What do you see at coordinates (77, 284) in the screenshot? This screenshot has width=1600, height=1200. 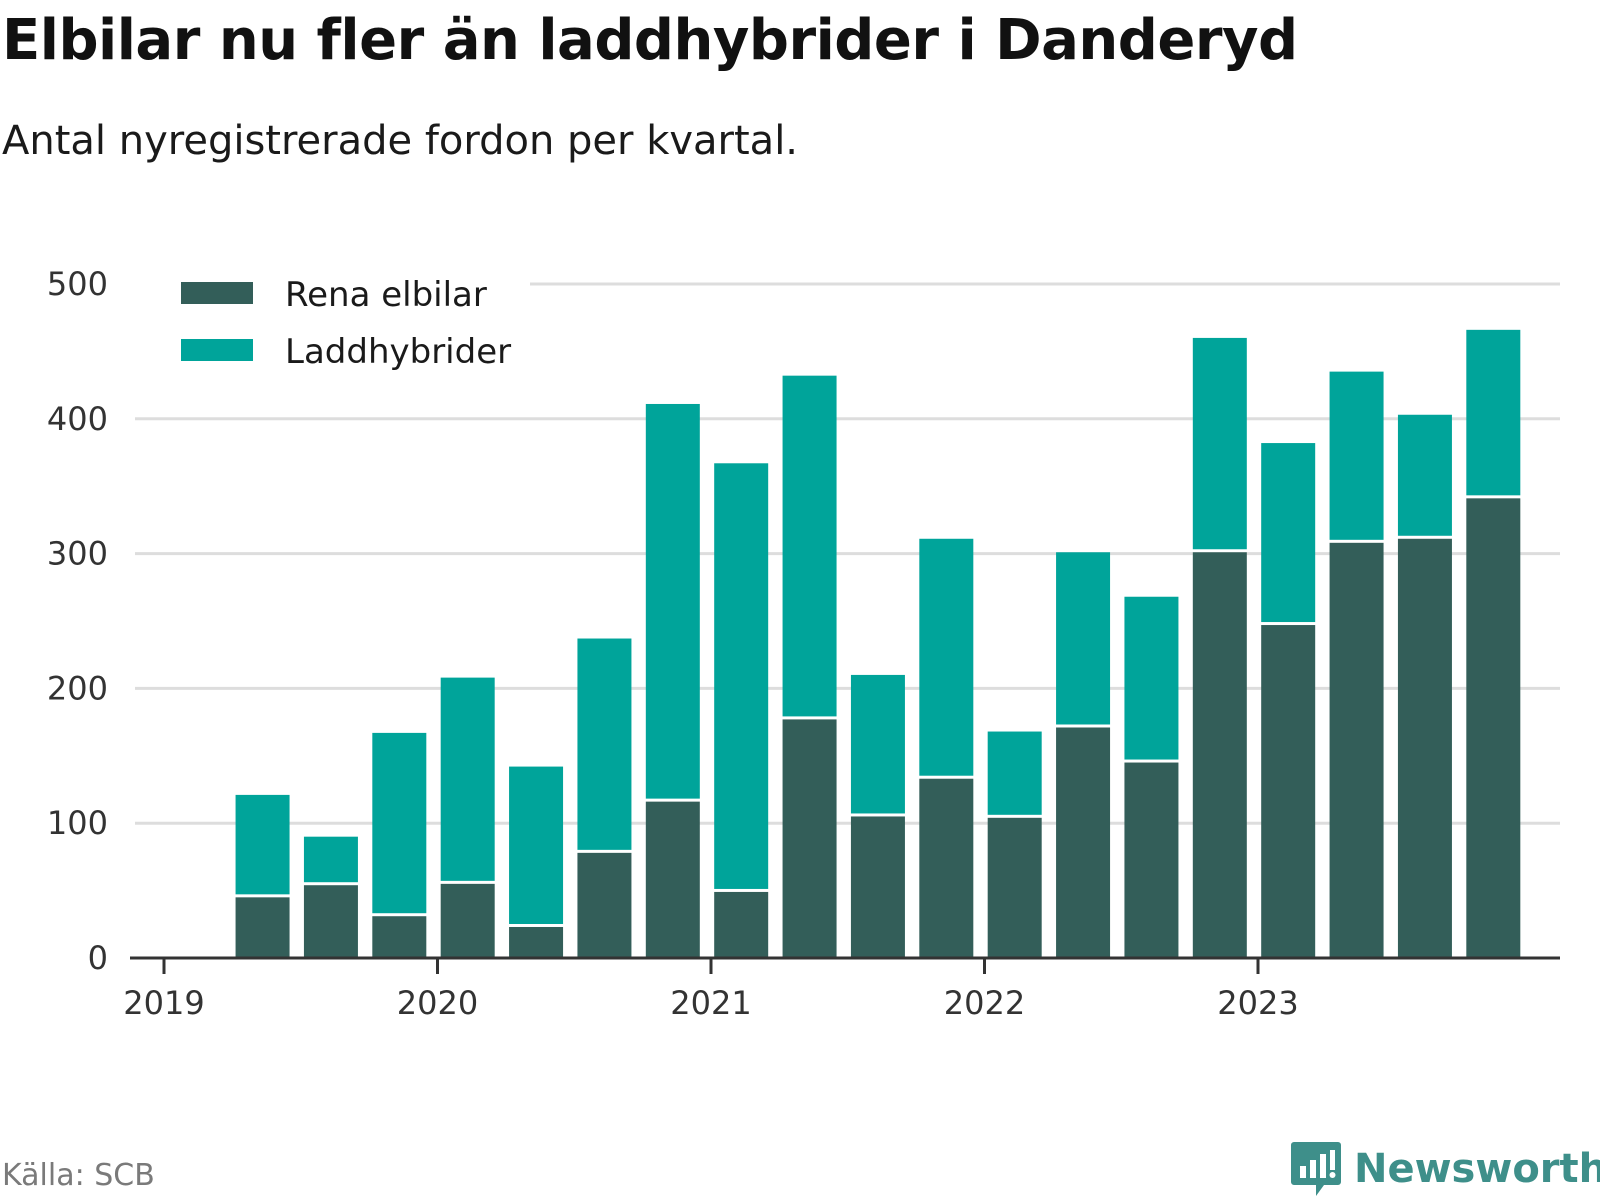 I see `y-tick-label-500: 500` at bounding box center [77, 284].